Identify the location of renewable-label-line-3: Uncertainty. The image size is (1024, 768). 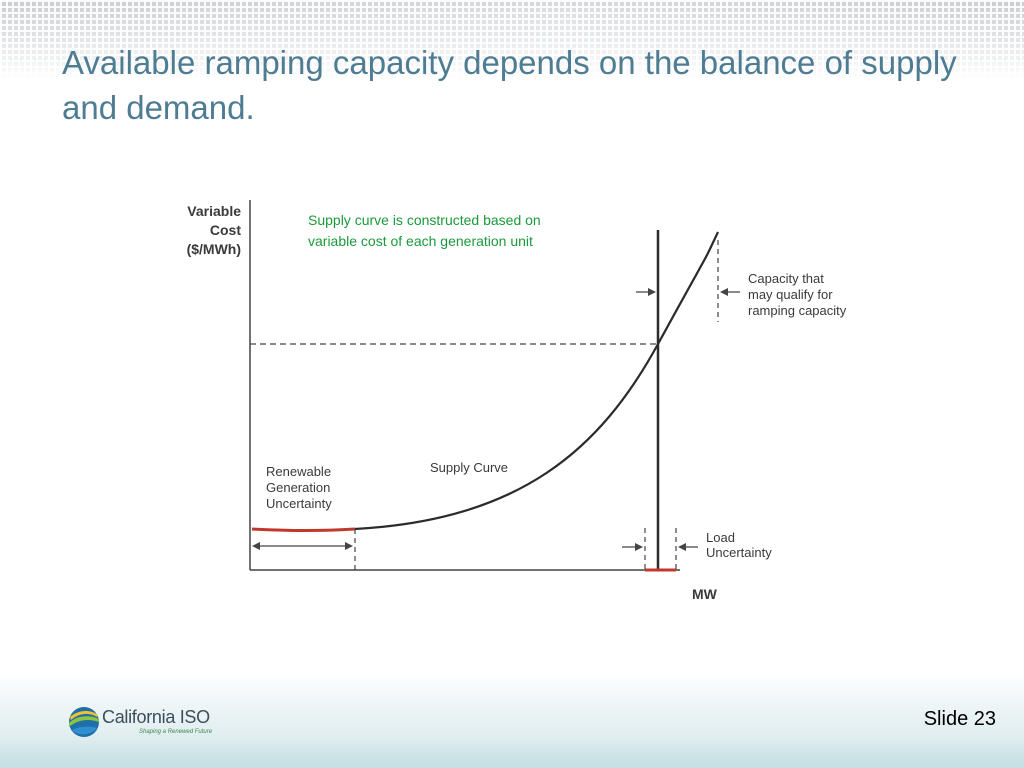
(299, 503).